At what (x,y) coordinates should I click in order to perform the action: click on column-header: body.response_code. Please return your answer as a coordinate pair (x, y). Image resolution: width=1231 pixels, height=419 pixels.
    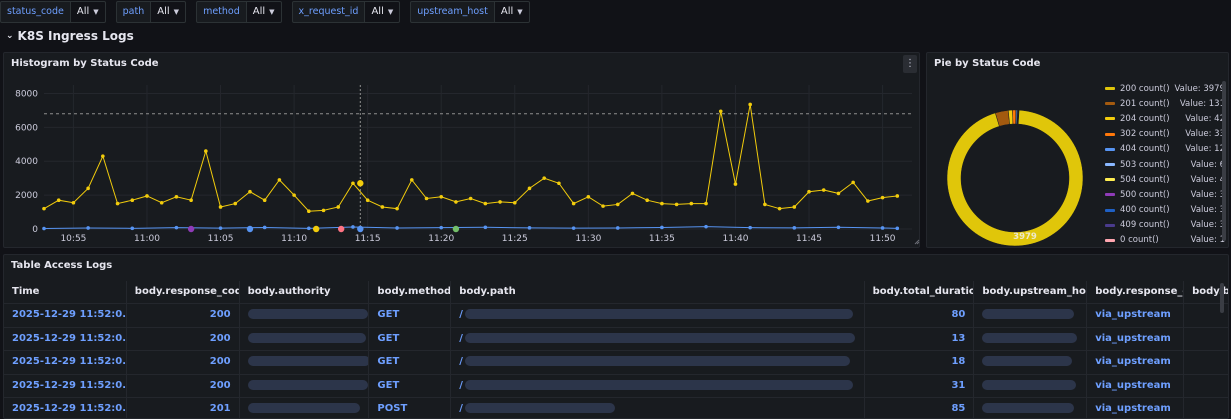
    Looking at the image, I should click on (182, 292).